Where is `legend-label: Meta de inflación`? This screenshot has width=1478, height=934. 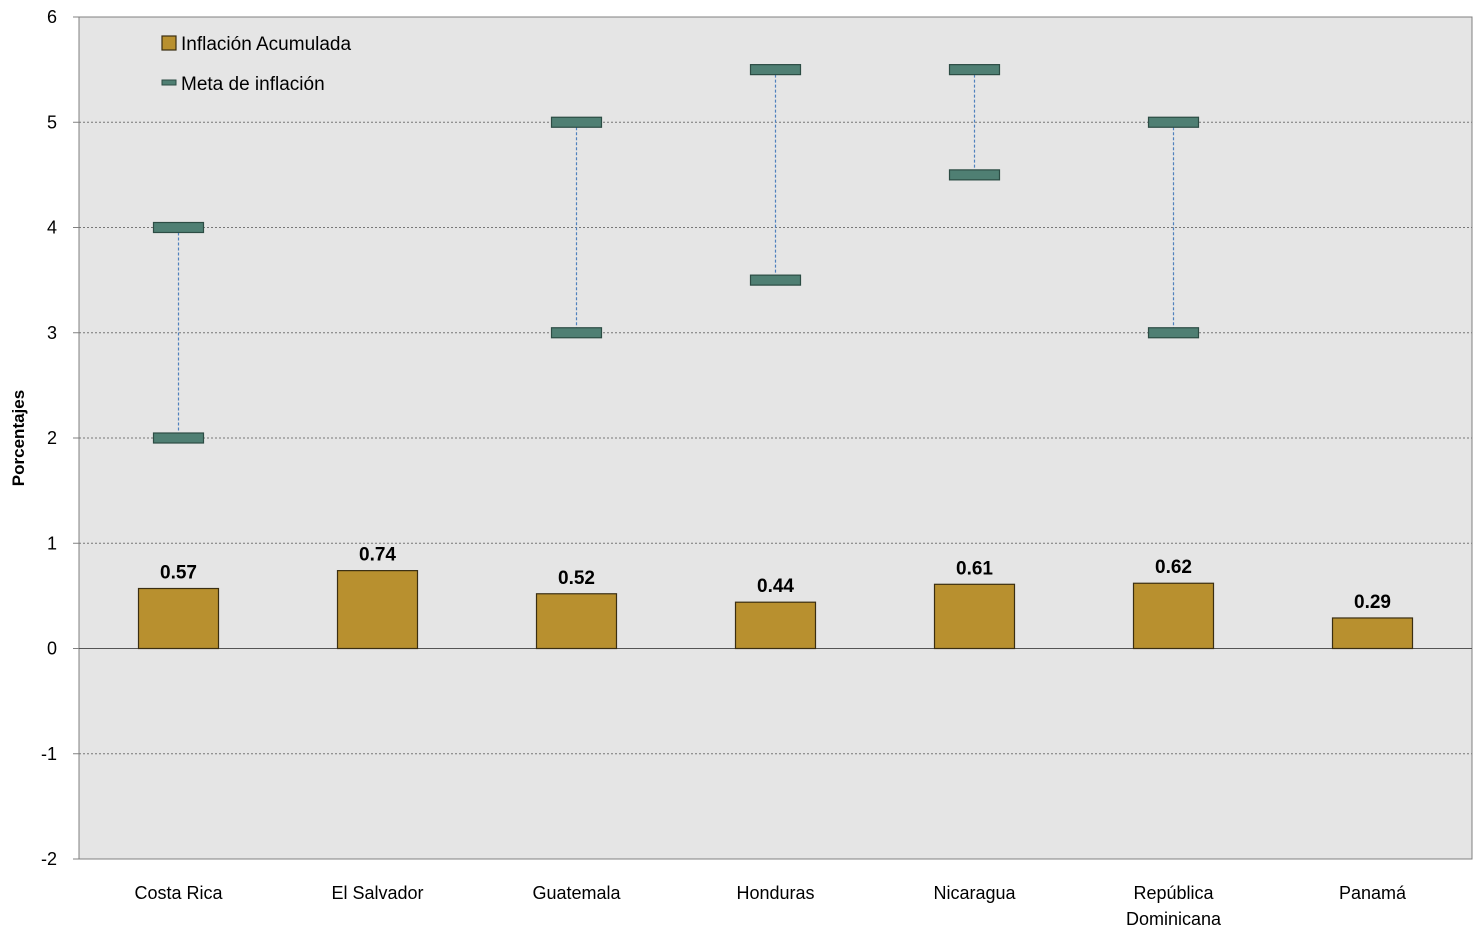 legend-label: Meta de inflación is located at coordinates (253, 84).